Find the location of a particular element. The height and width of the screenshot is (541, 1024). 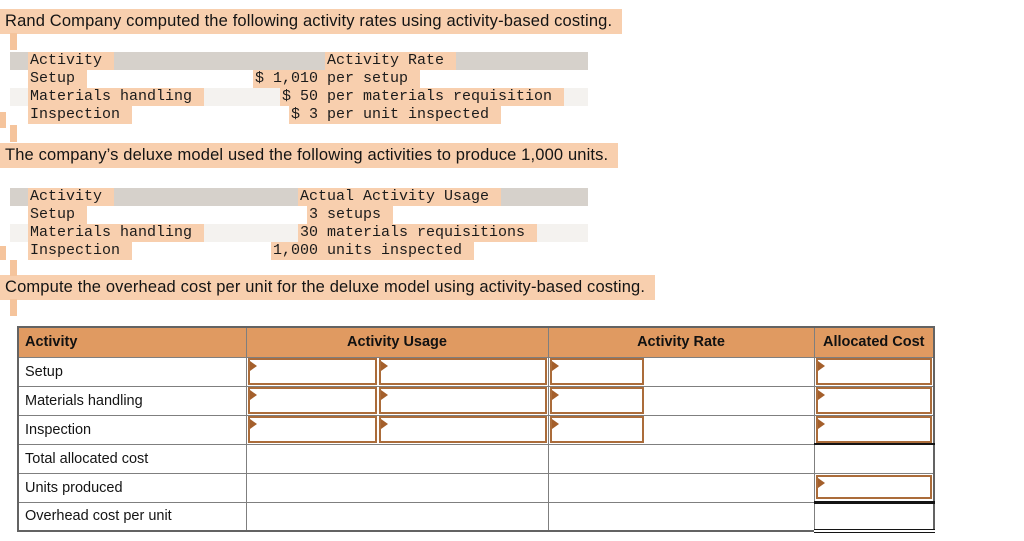

table-row: Materials handling is located at coordinates (476, 400).